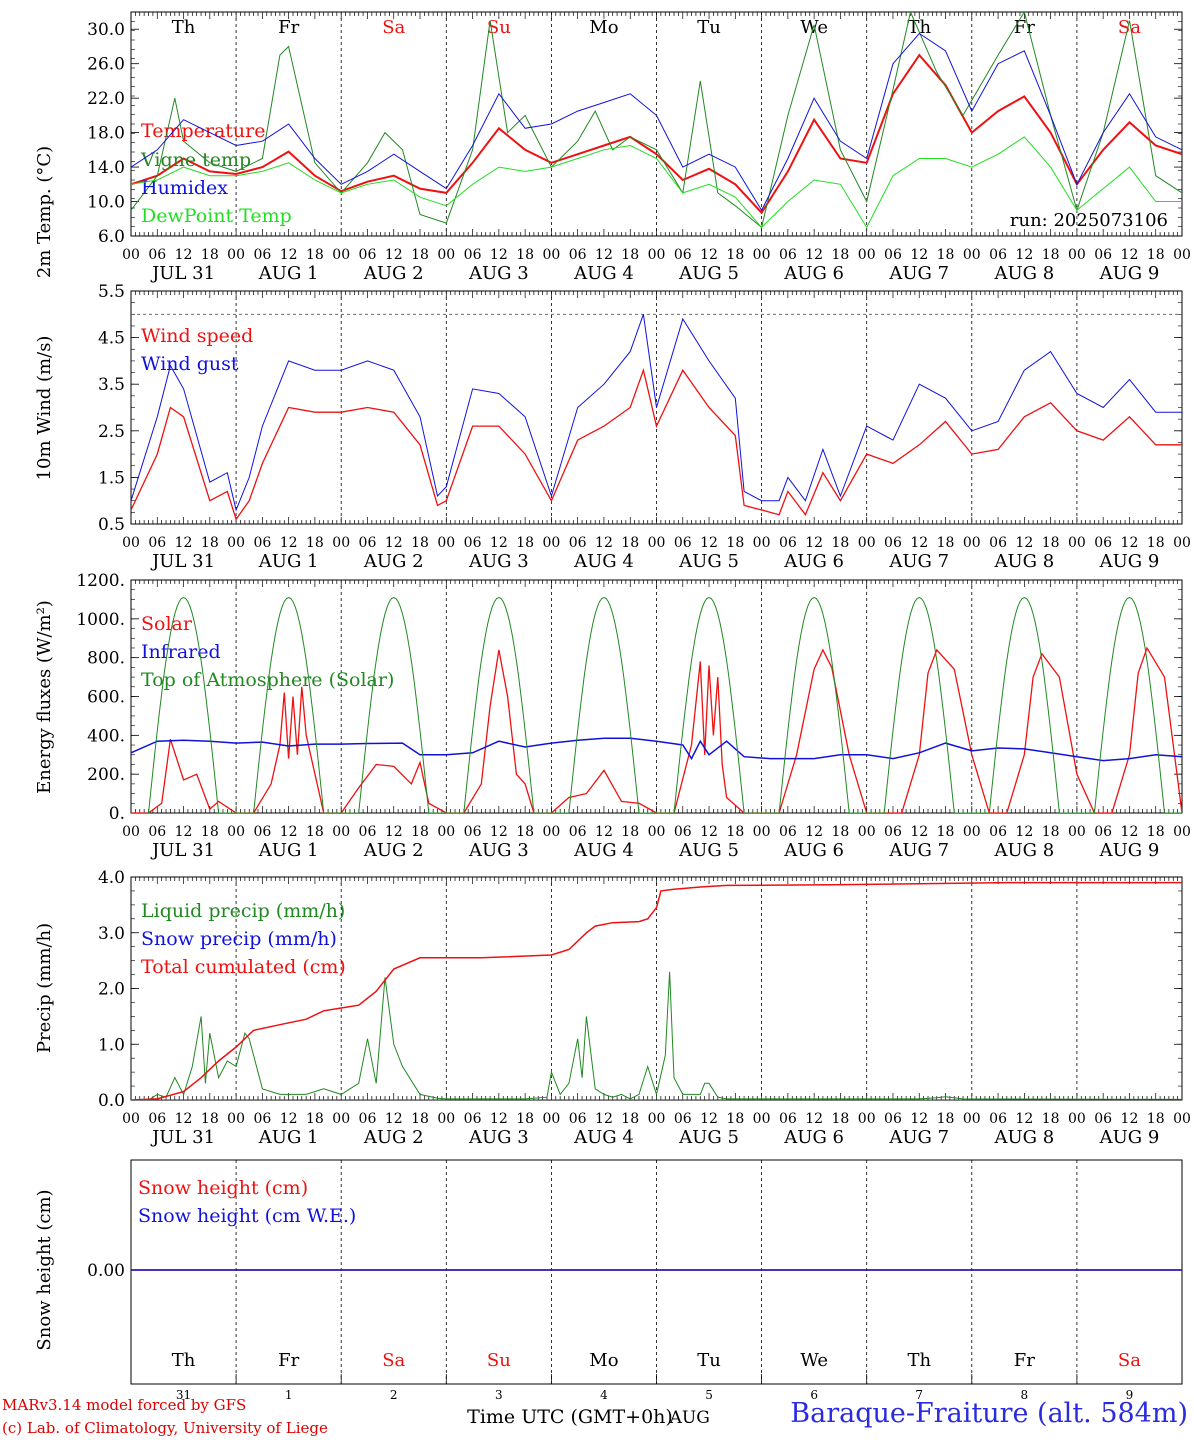 This screenshot has height=1440, width=1194. I want to click on panel5-day-number: 4, so click(604, 1395).